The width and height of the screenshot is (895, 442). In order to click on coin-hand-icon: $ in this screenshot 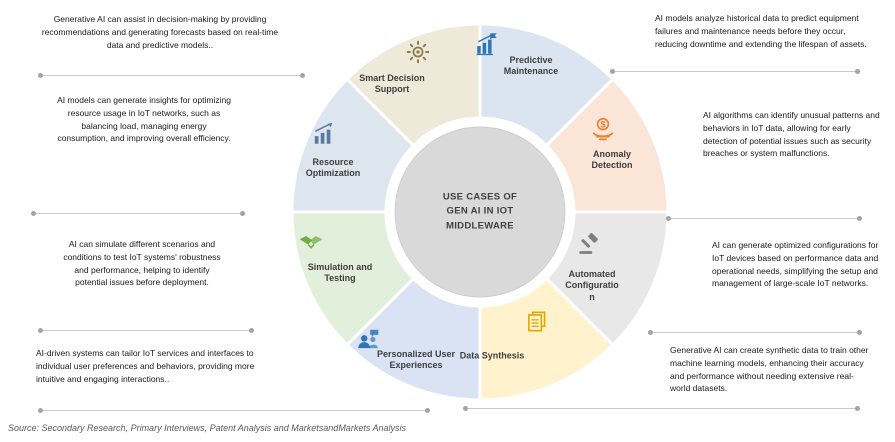, I will do `click(603, 129)`.